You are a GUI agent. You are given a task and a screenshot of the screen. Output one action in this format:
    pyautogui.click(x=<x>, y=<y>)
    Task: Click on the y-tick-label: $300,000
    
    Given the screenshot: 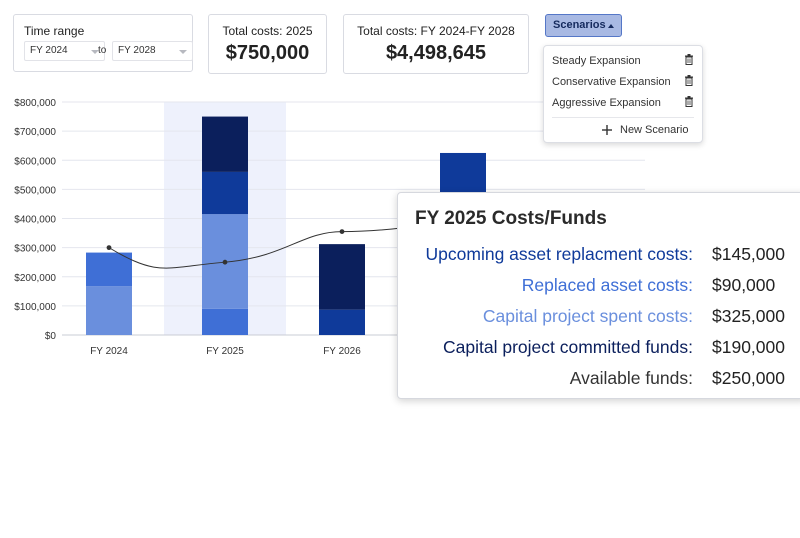 What is the action you would take?
    pyautogui.click(x=35, y=249)
    